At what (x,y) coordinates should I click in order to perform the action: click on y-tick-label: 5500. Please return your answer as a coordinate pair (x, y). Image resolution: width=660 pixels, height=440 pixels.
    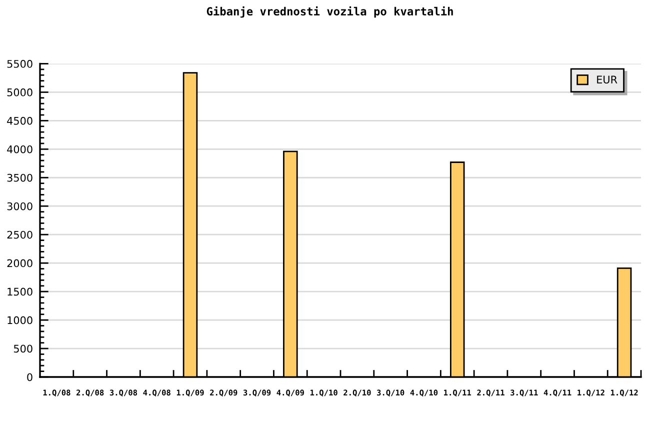
    Looking at the image, I should click on (19, 64).